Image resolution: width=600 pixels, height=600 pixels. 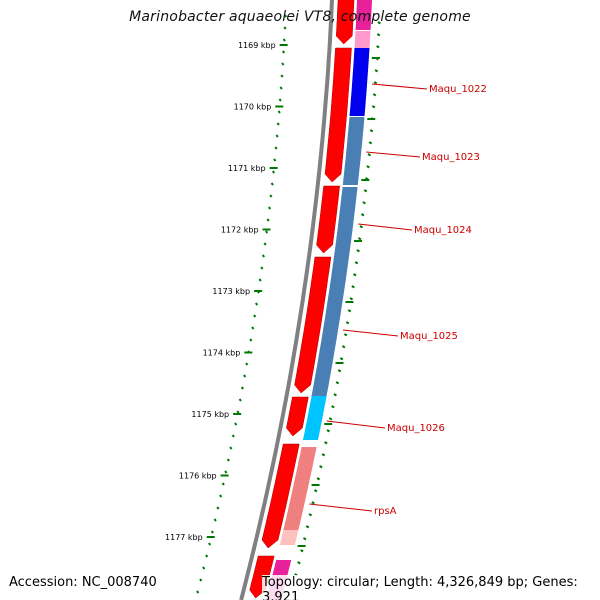 What do you see at coordinates (359, 82) in the screenshot?
I see `blue-track-block` at bounding box center [359, 82].